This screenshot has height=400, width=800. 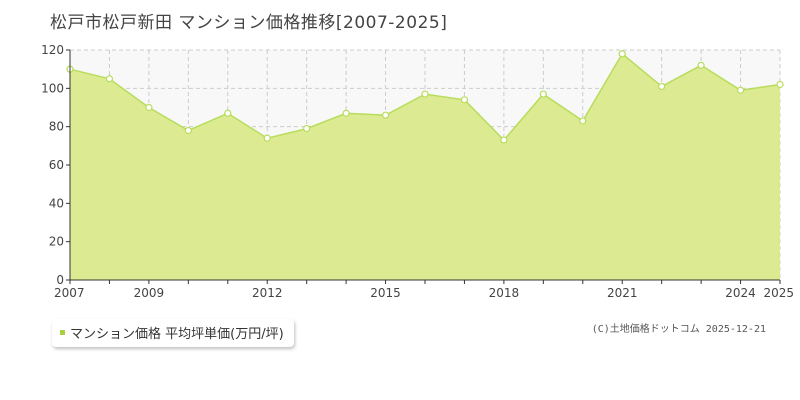 What do you see at coordinates (778, 293) in the screenshot?
I see `x-tick-label: 2025` at bounding box center [778, 293].